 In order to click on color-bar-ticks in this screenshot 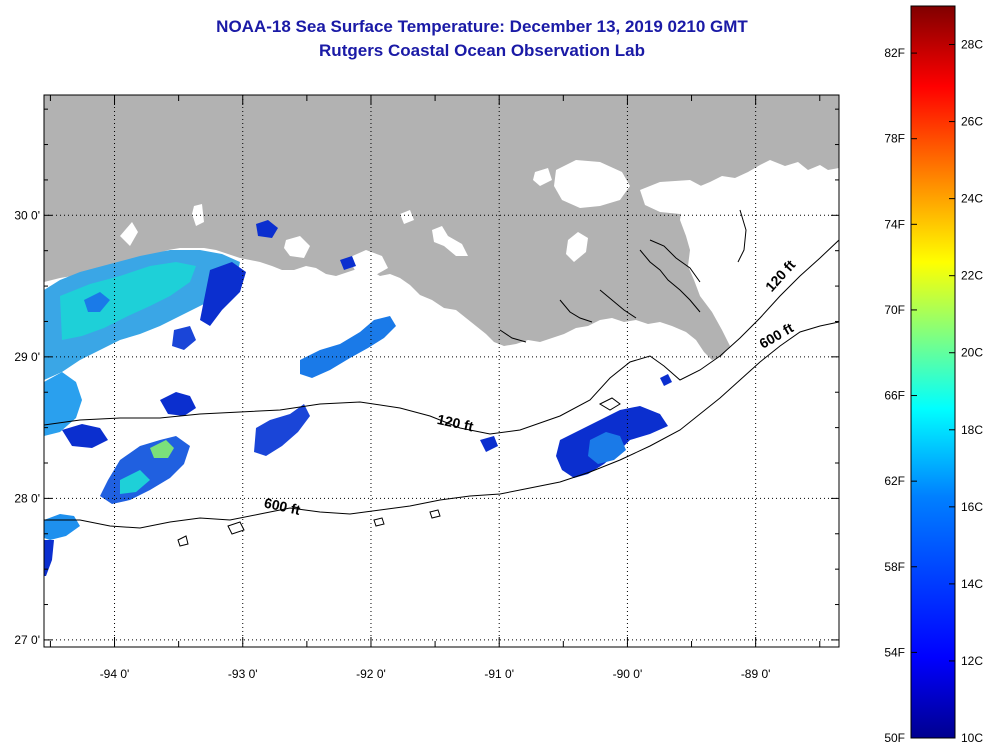, I will do `click(933, 391)`.